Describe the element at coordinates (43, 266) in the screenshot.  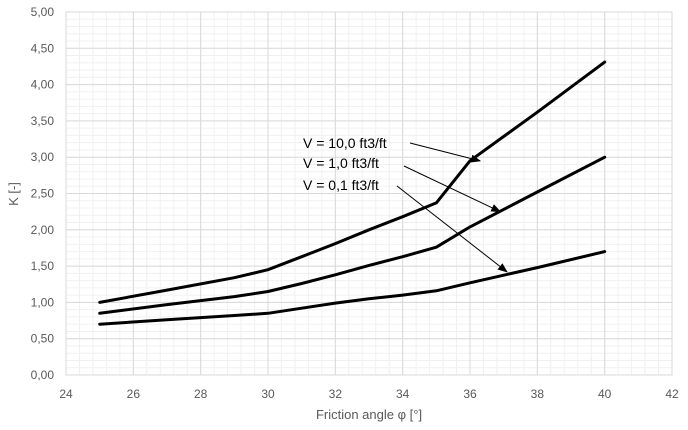
I see `y-tick-label: 1,50` at that location.